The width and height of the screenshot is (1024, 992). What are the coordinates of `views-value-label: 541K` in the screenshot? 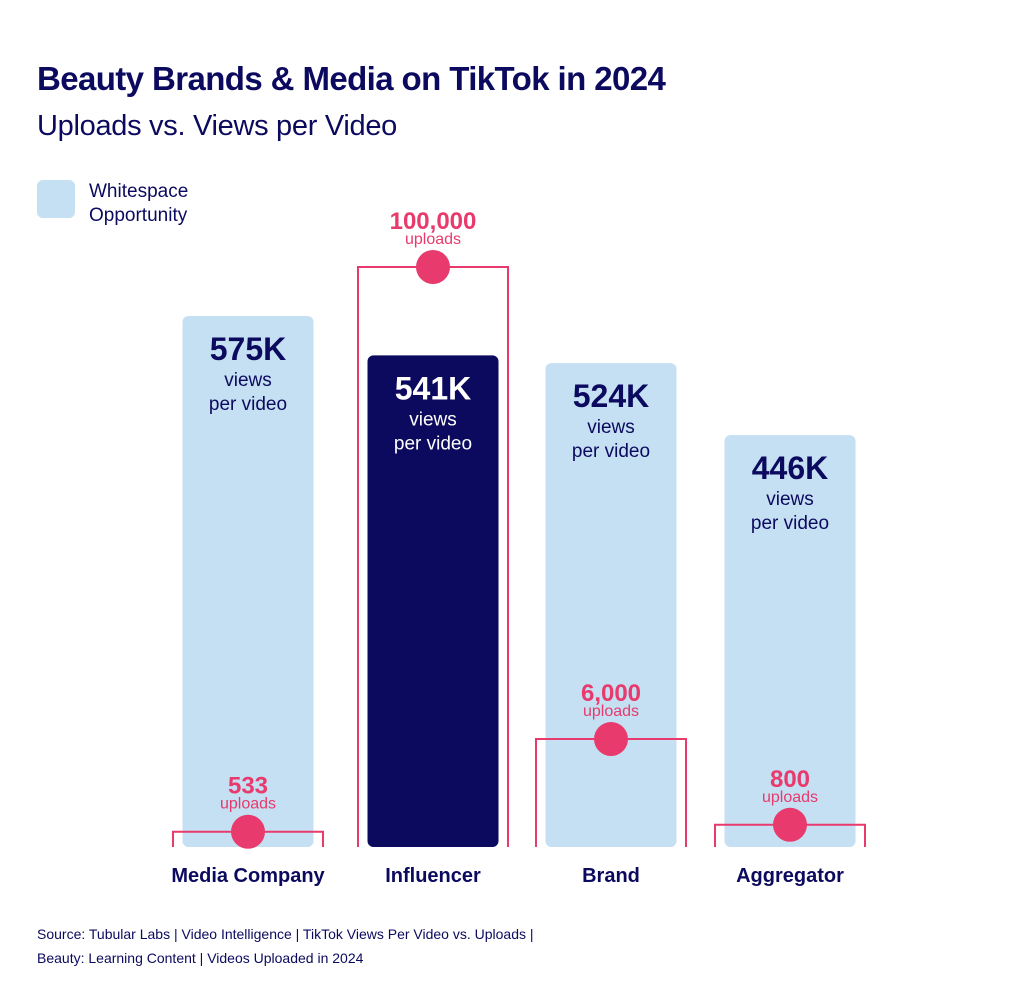 It's located at (433, 388).